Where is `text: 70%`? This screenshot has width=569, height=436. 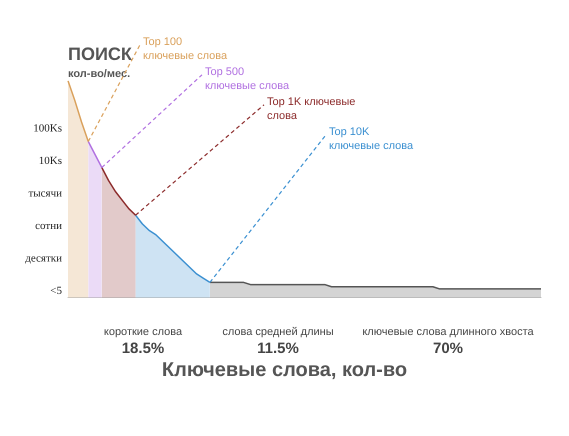 text: 70% is located at coordinates (448, 348).